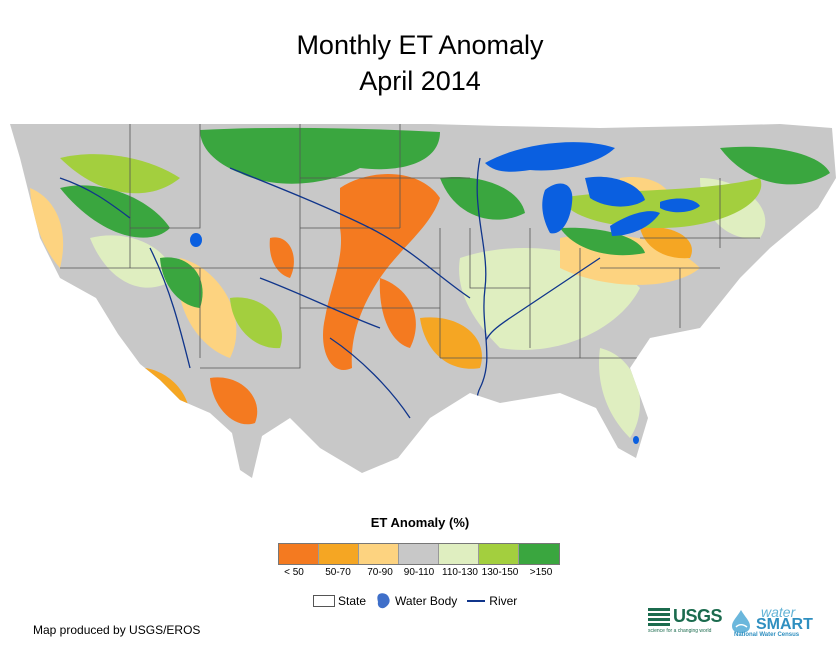 This screenshot has width=840, height=660. I want to click on watersmart-subtitle: National Water Census, so click(767, 635).